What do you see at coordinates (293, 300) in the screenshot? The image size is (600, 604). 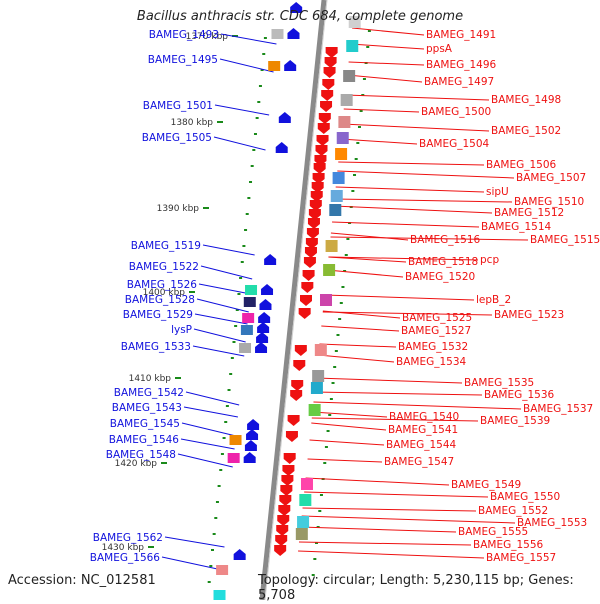 I see `genome-backbone` at bounding box center [293, 300].